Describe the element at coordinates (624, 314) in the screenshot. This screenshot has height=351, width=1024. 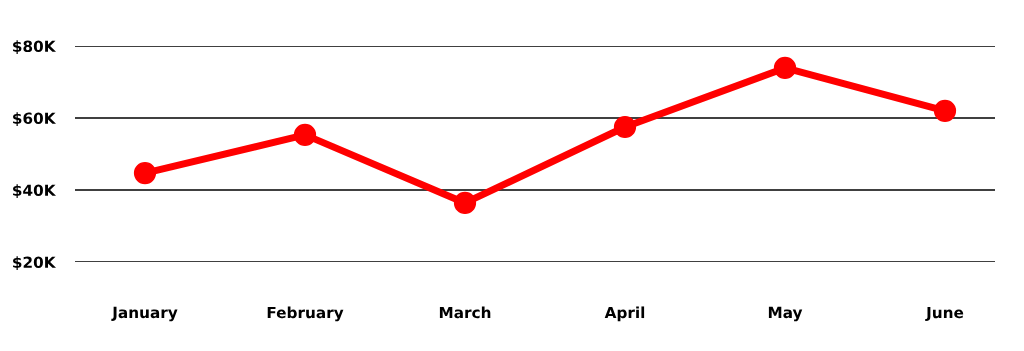
I see `x-tick-label: April` at that location.